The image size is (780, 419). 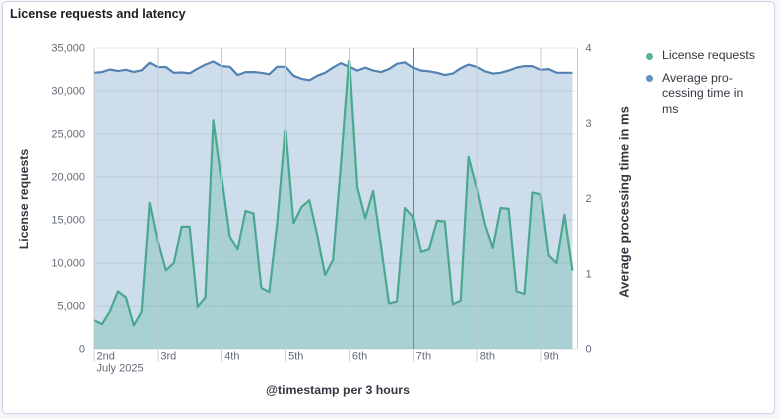 I want to click on svg-text: 3, so click(x=589, y=124).